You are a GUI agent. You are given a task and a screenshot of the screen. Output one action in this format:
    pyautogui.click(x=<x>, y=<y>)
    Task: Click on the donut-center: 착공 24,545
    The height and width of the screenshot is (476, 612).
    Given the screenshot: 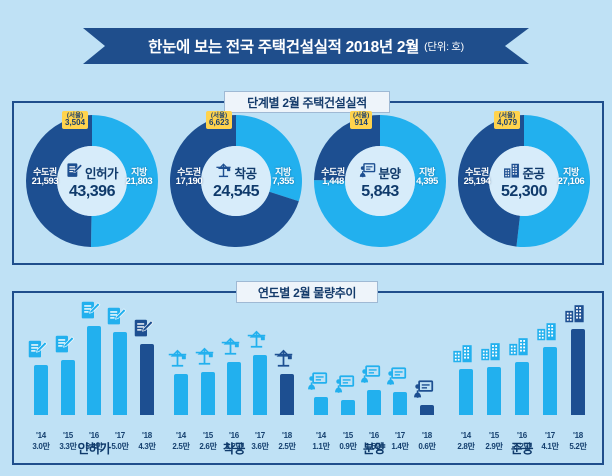 What is the action you would take?
    pyautogui.click(x=236, y=181)
    